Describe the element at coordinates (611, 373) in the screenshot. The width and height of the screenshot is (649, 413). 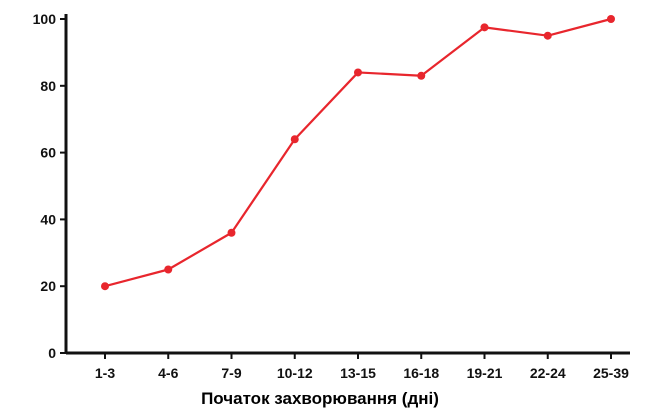
I see `x-tick-label: 25-39` at that location.